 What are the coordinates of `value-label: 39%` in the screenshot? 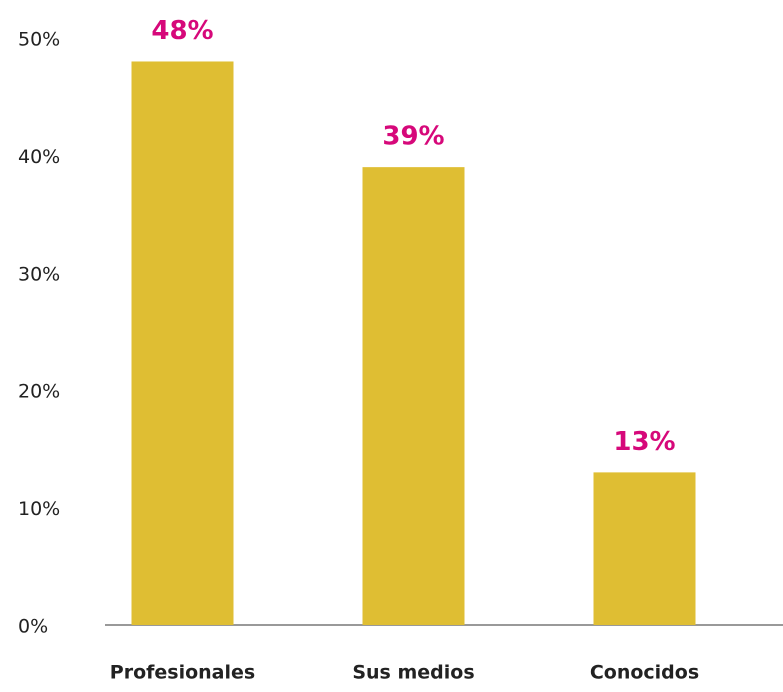 It's located at (413, 137).